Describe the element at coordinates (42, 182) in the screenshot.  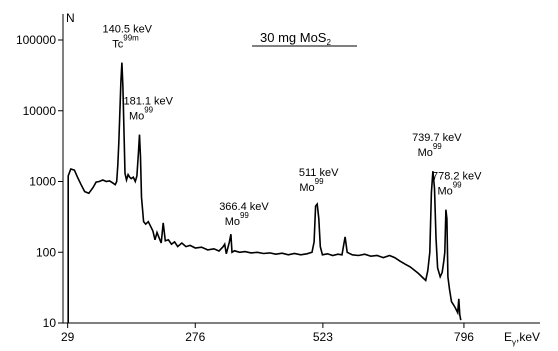
I see `y-tick-label: 1000` at that location.